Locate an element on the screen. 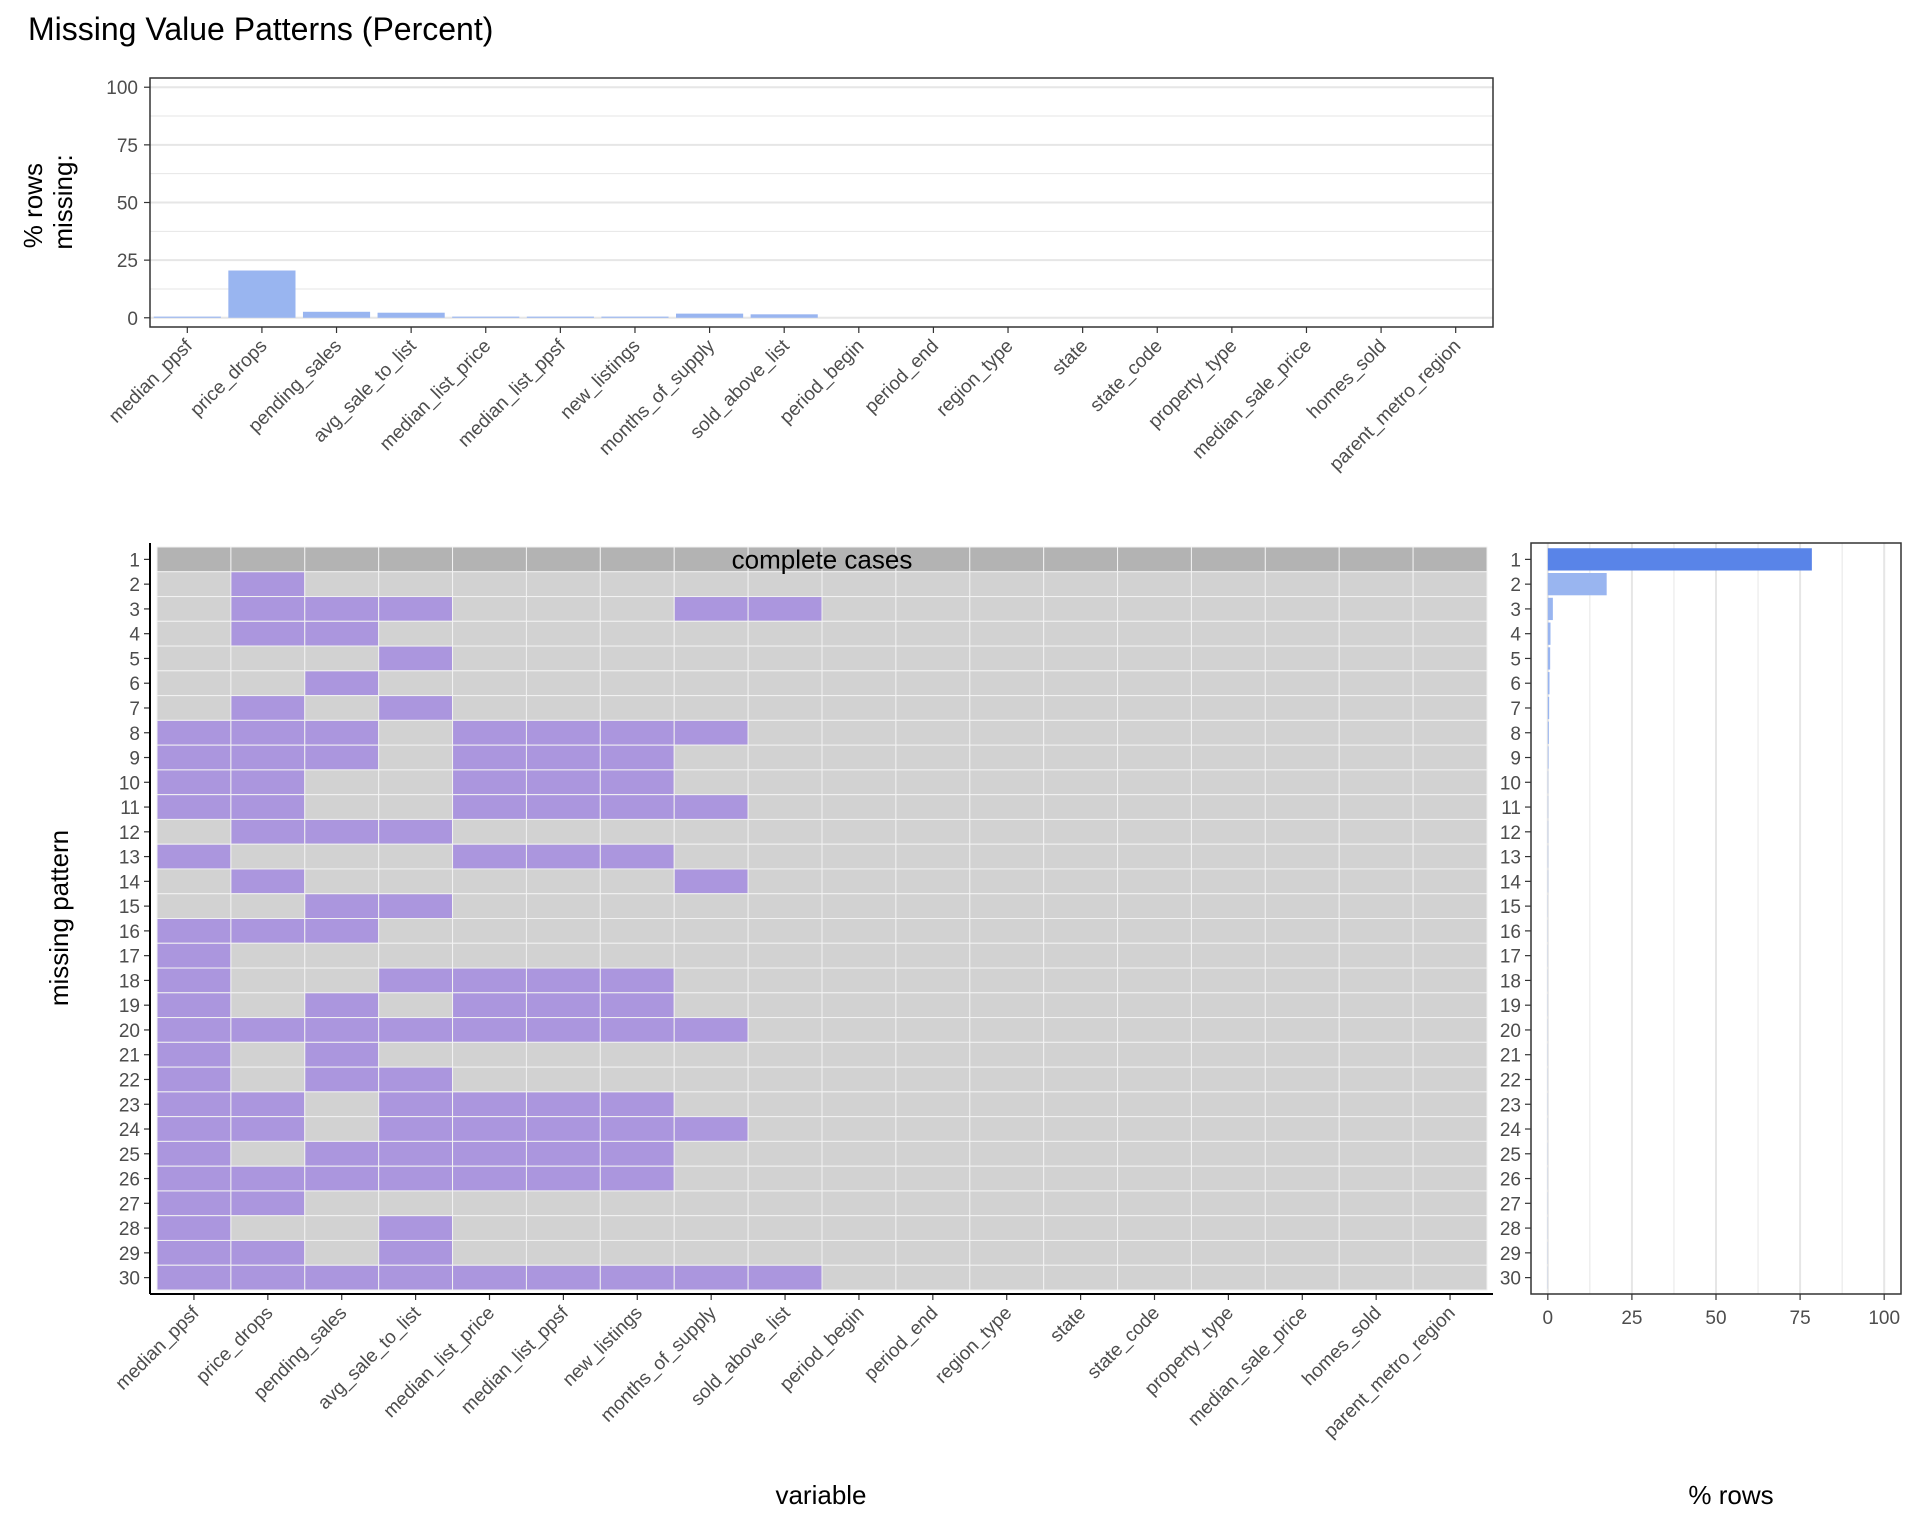  top-x-tick-label: period_end is located at coordinates (902, 377).